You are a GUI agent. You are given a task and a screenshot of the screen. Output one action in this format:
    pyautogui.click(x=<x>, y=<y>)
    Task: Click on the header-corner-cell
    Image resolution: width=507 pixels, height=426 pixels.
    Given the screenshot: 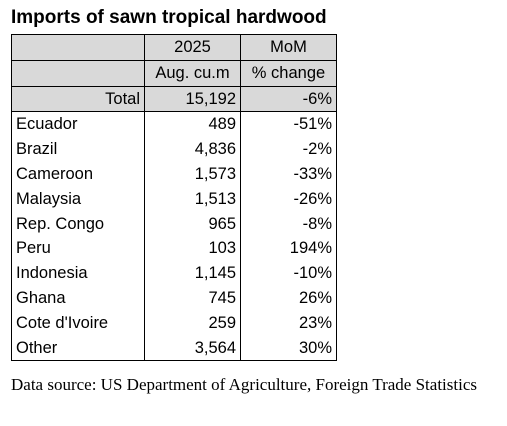 What is the action you would take?
    pyautogui.click(x=78, y=47)
    